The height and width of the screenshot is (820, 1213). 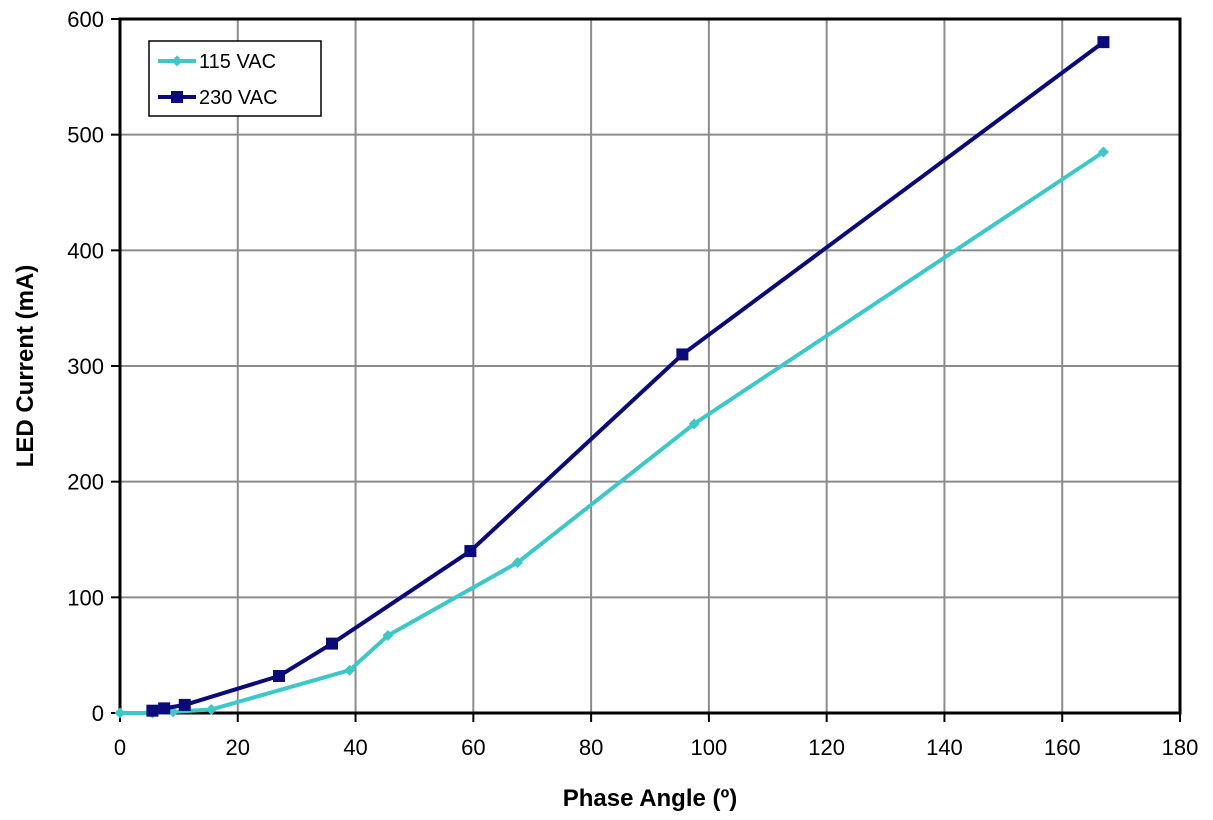 What do you see at coordinates (591, 747) in the screenshot?
I see `x-tick-label: 80` at bounding box center [591, 747].